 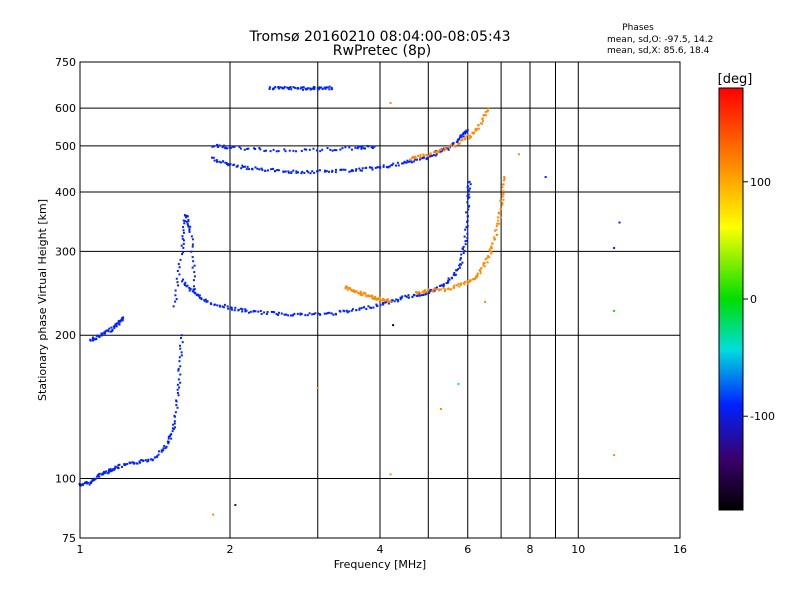 What do you see at coordinates (65, 108) in the screenshot?
I see `y-tick-label: 600` at bounding box center [65, 108].